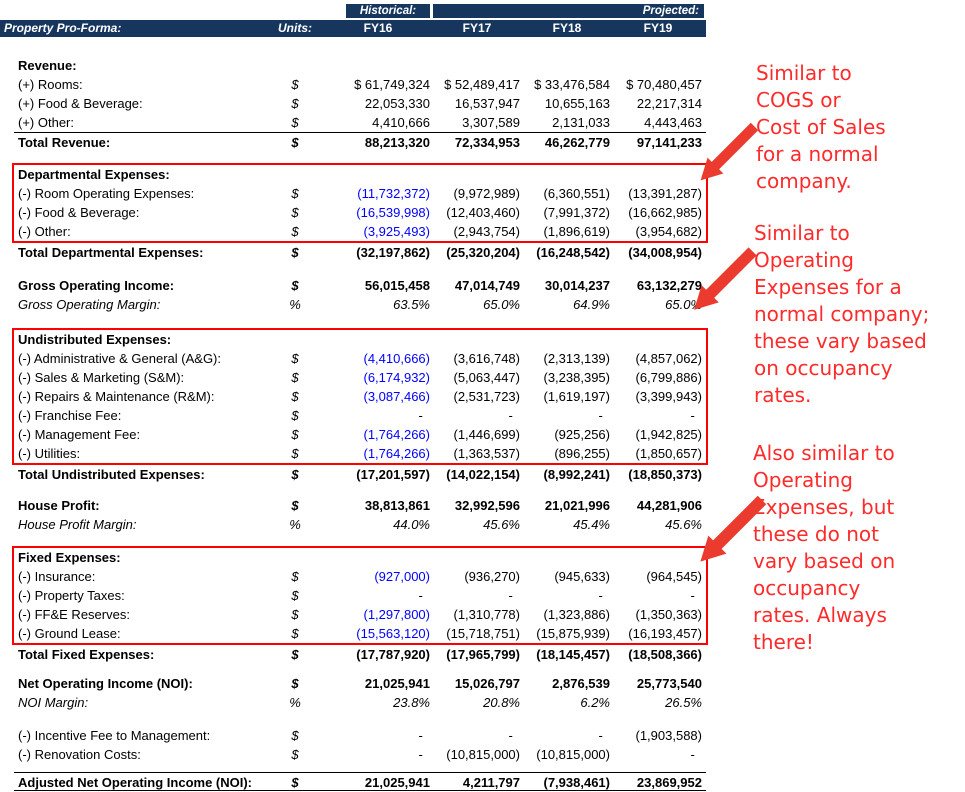  Describe the element at coordinates (591, 304) in the screenshot. I see `value-fy18: 64.9%` at that location.